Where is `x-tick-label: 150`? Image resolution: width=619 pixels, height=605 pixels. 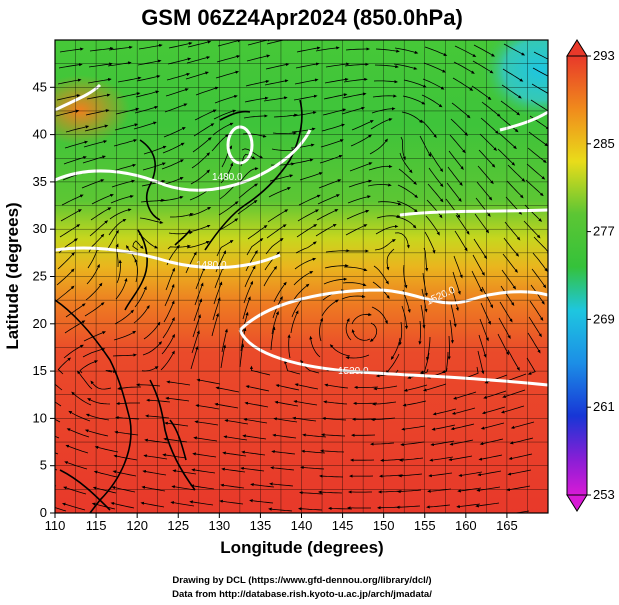 x-tick-label: 150 is located at coordinates (384, 525).